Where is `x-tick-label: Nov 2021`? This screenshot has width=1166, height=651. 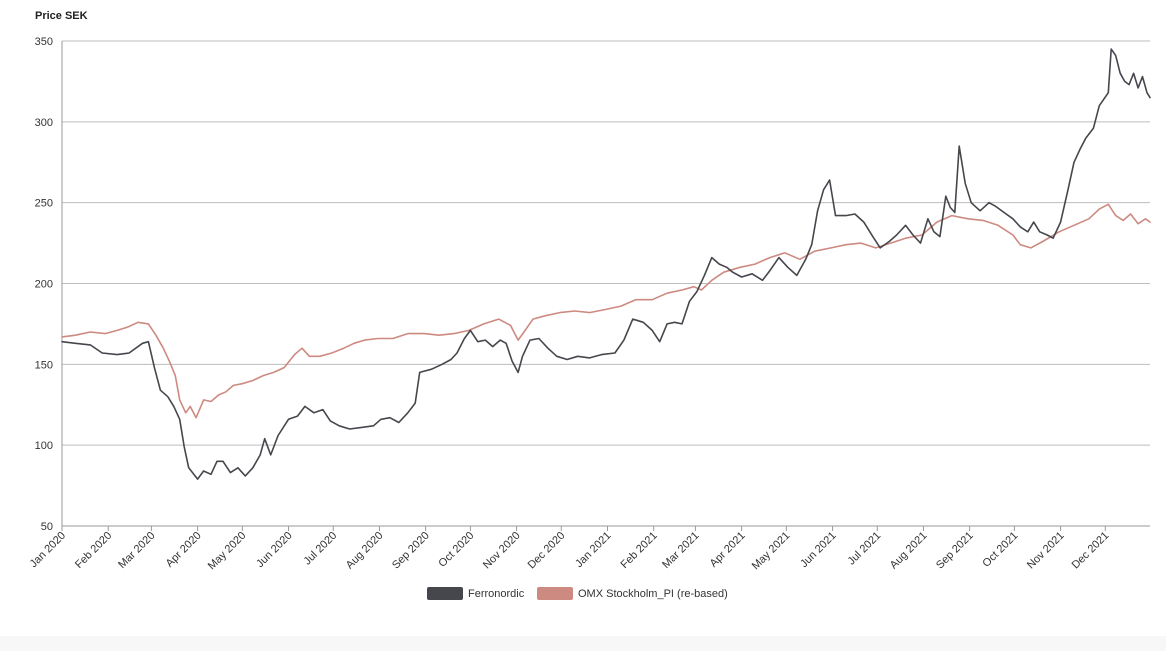 x-tick-label: Nov 2021 is located at coordinates (1046, 551).